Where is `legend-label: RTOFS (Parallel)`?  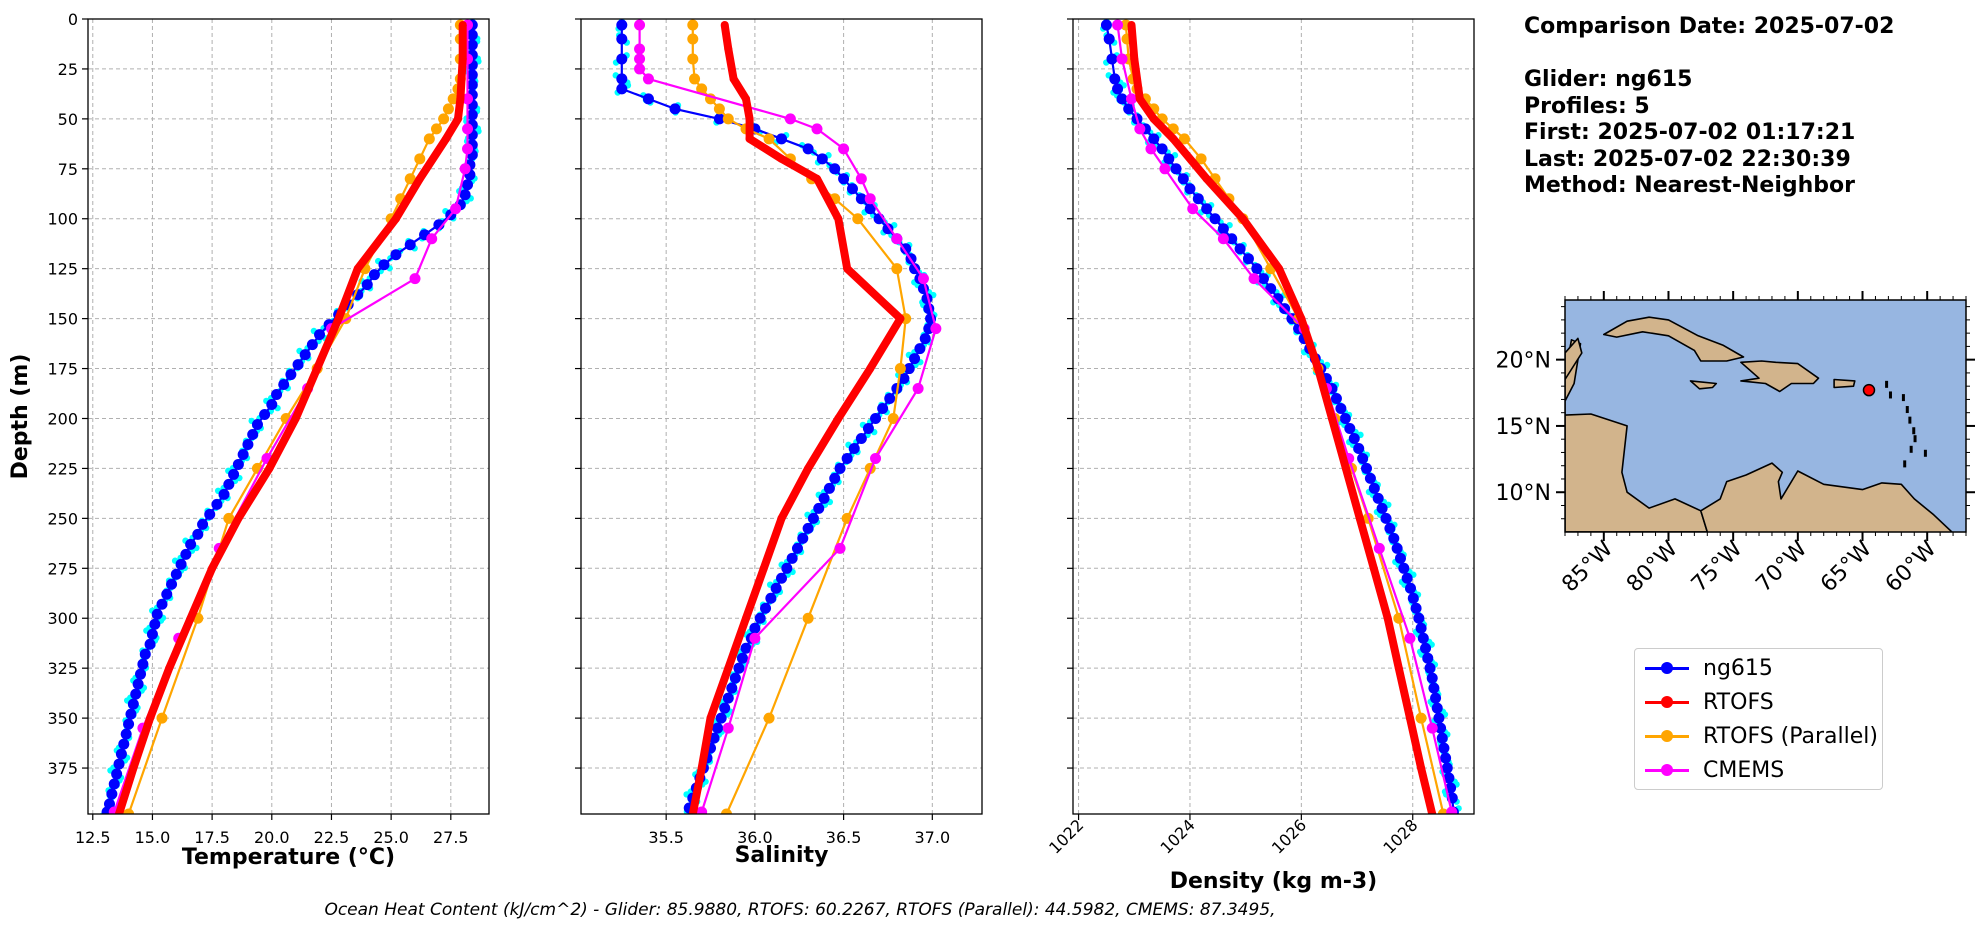
legend-label: RTOFS (Parallel) is located at coordinates (1790, 736).